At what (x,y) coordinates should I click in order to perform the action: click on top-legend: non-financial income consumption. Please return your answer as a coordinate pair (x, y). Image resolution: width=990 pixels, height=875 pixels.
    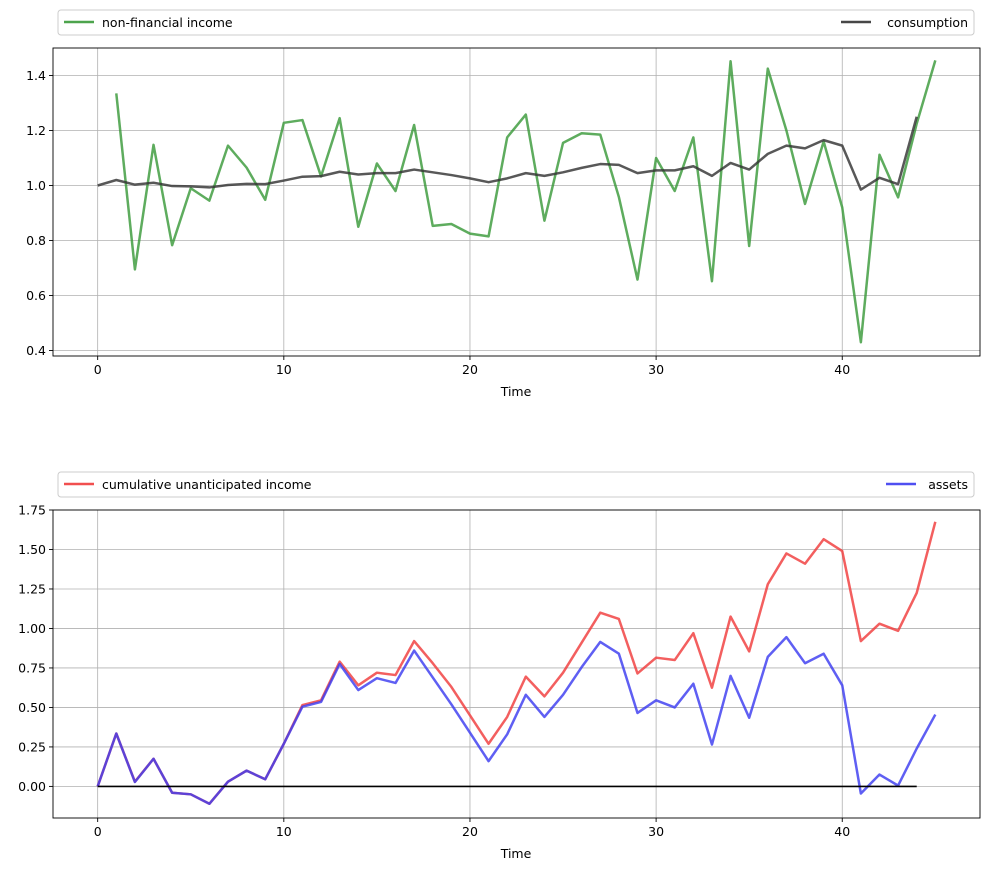
    Looking at the image, I should click on (516, 22).